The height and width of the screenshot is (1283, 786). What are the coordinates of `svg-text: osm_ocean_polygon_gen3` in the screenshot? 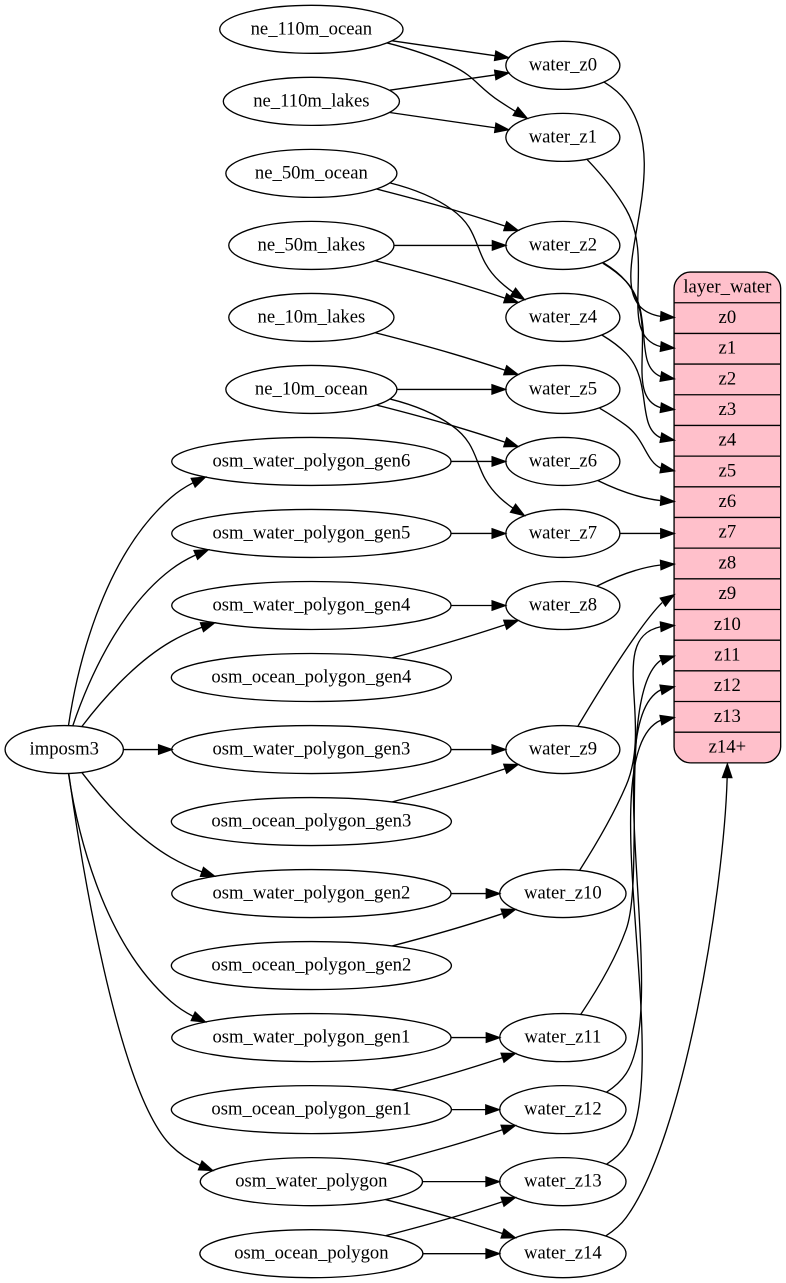 It's located at (311, 820).